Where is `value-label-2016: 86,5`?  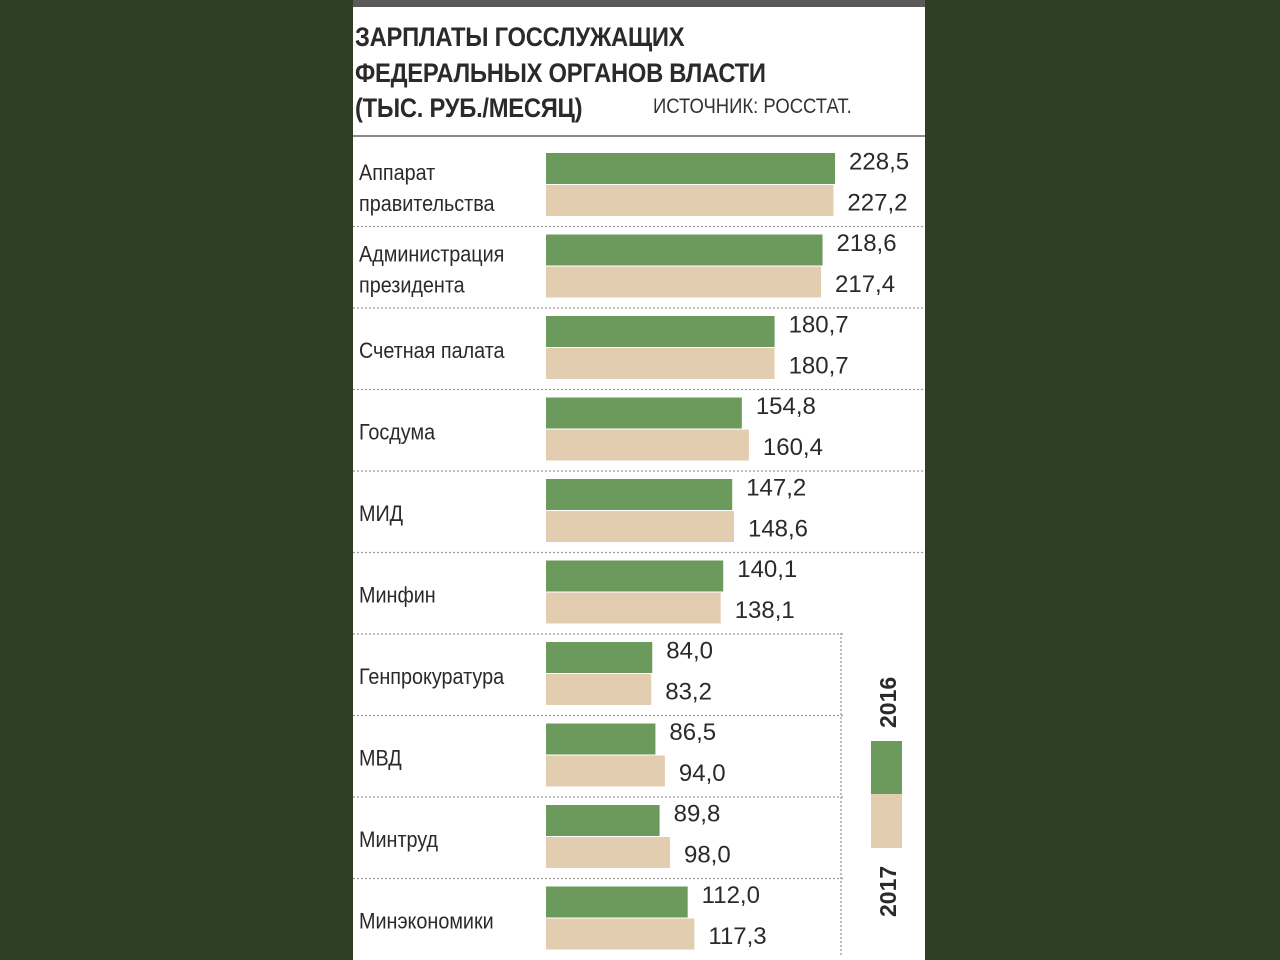
value-label-2016: 86,5 is located at coordinates (692, 732).